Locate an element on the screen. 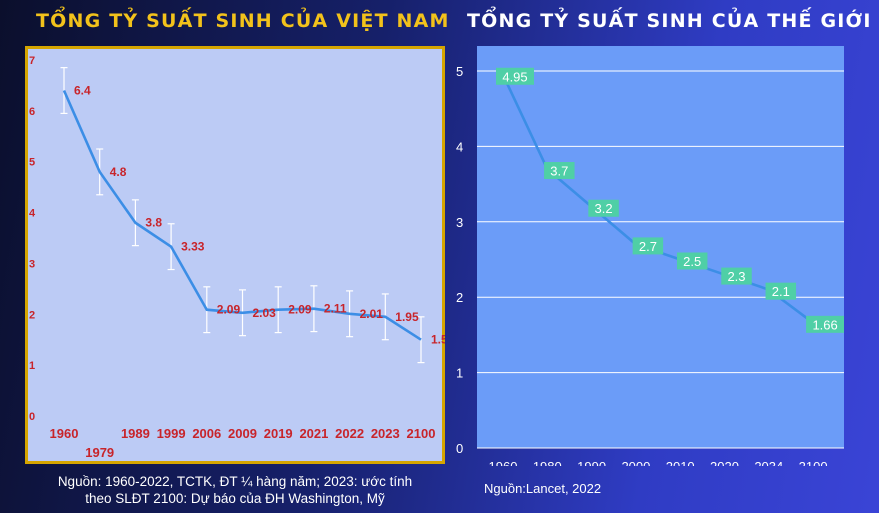 The image size is (879, 513). right-xtick-label: 2010 is located at coordinates (680, 462).